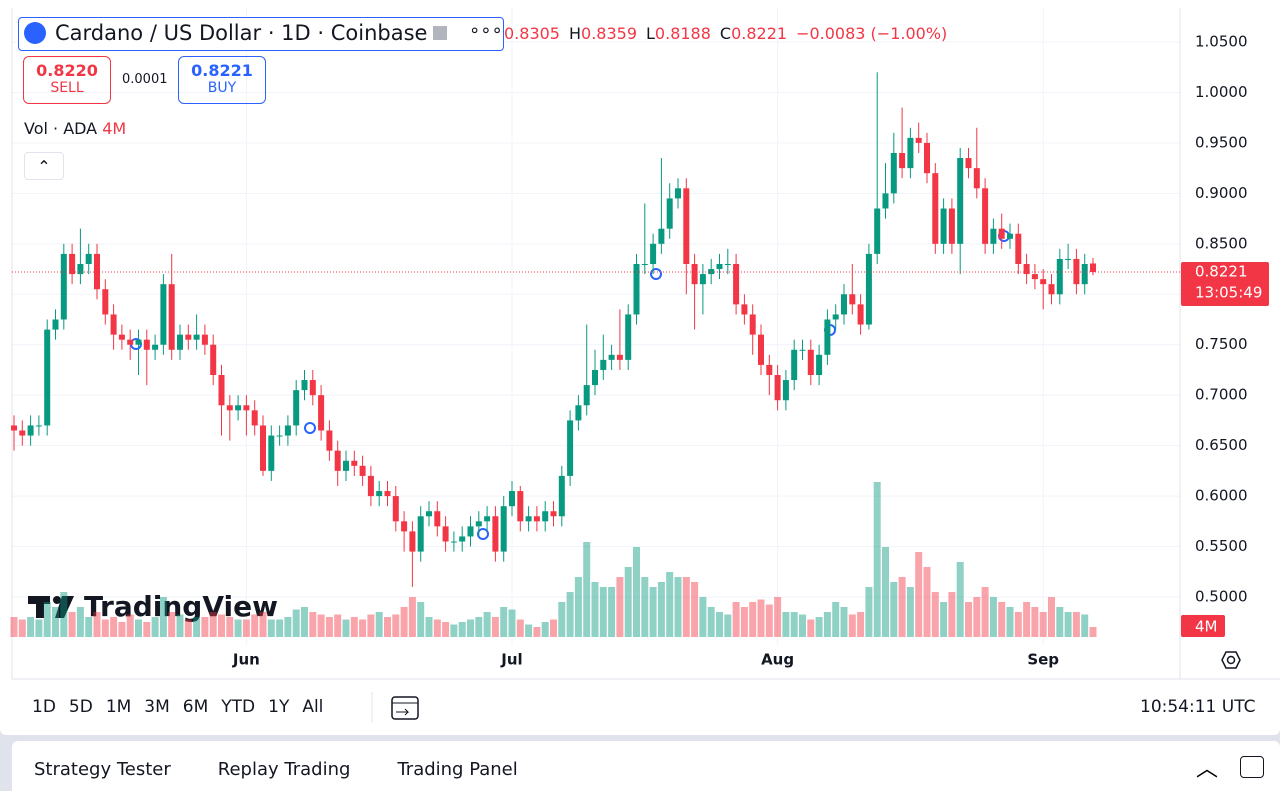 The width and height of the screenshot is (1280, 791). What do you see at coordinates (1221, 597) in the screenshot?
I see `y-tick-label: 0.5000` at bounding box center [1221, 597].